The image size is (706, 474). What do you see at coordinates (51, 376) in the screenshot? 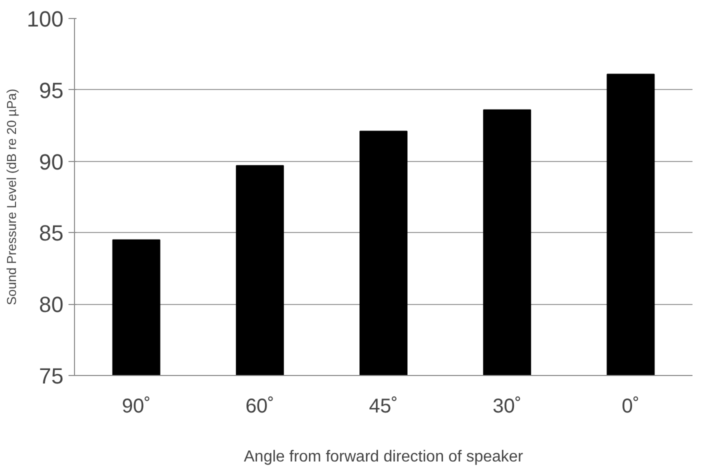
I see `y-tick-label: 75` at bounding box center [51, 376].